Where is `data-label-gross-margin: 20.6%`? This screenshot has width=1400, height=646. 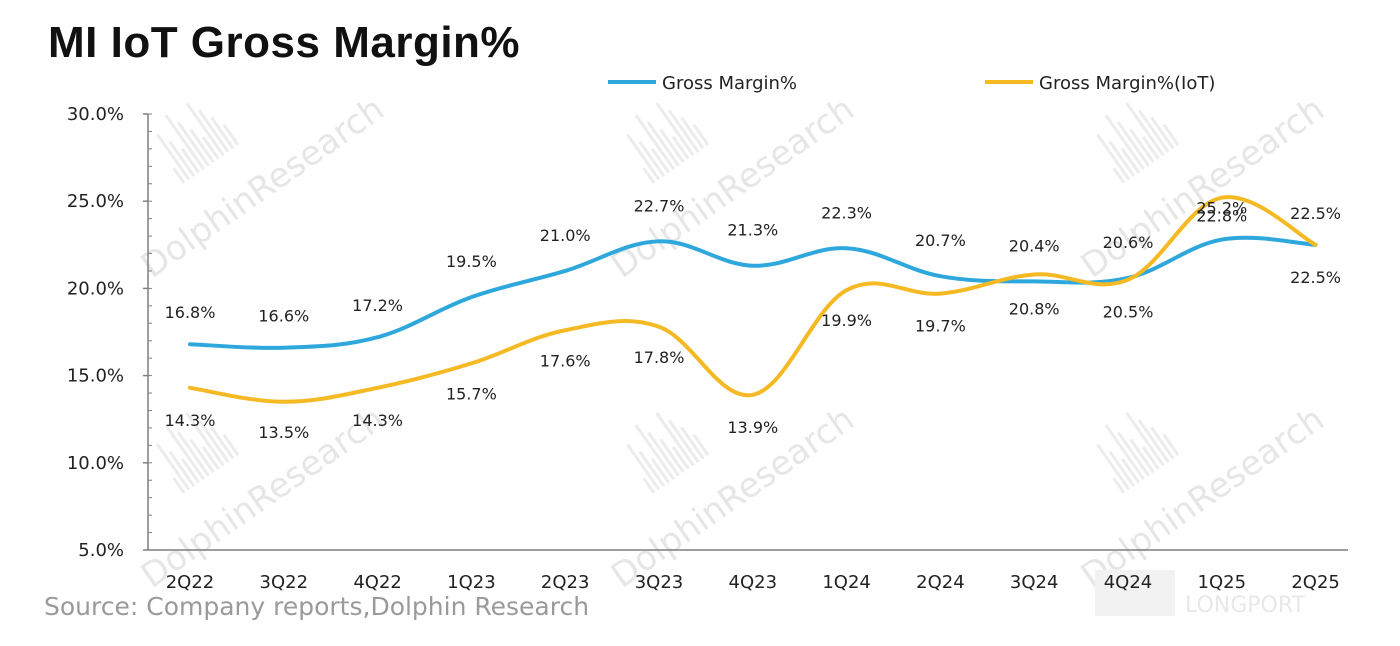 data-label-gross-margin: 20.6% is located at coordinates (1128, 242).